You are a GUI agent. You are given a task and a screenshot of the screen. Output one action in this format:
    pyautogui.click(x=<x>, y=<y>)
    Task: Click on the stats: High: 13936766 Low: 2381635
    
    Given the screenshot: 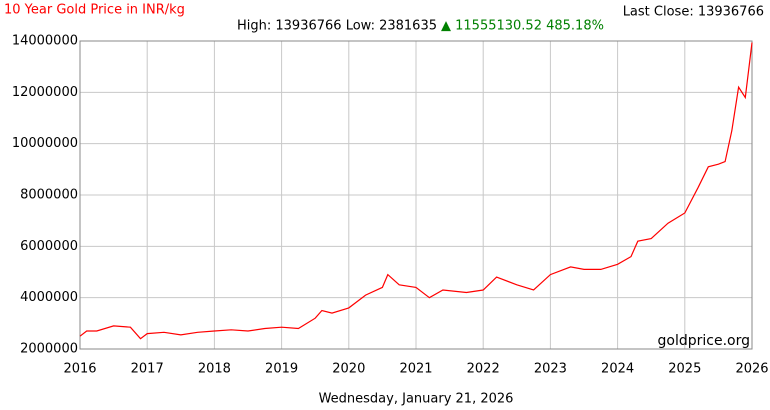 What is the action you would take?
    pyautogui.click(x=337, y=26)
    